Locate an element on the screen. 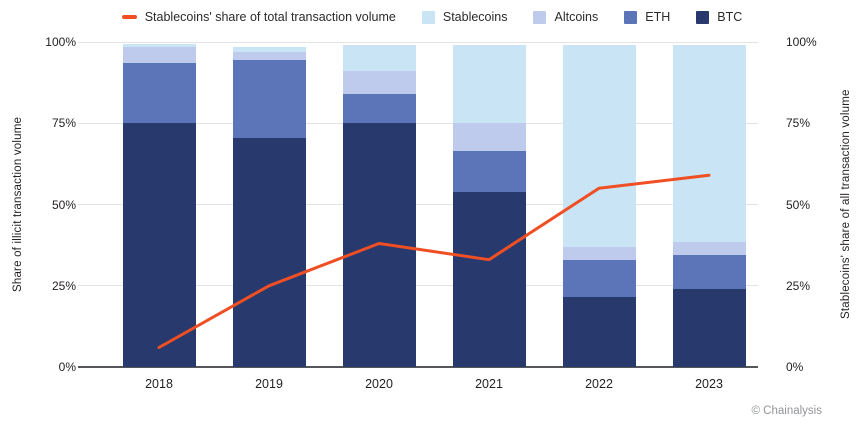 This screenshot has width=864, height=431. legend-item-altcoins: Altcoins is located at coordinates (565, 17).